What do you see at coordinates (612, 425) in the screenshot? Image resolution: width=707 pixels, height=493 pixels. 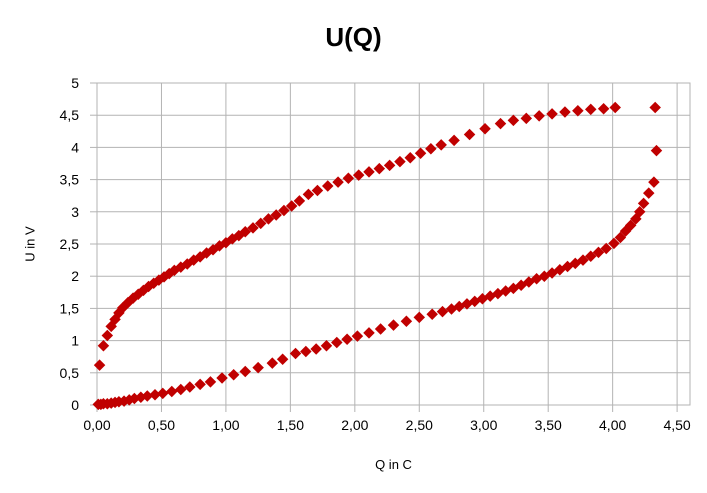 I see `x-tick-label: 4,00` at bounding box center [612, 425].